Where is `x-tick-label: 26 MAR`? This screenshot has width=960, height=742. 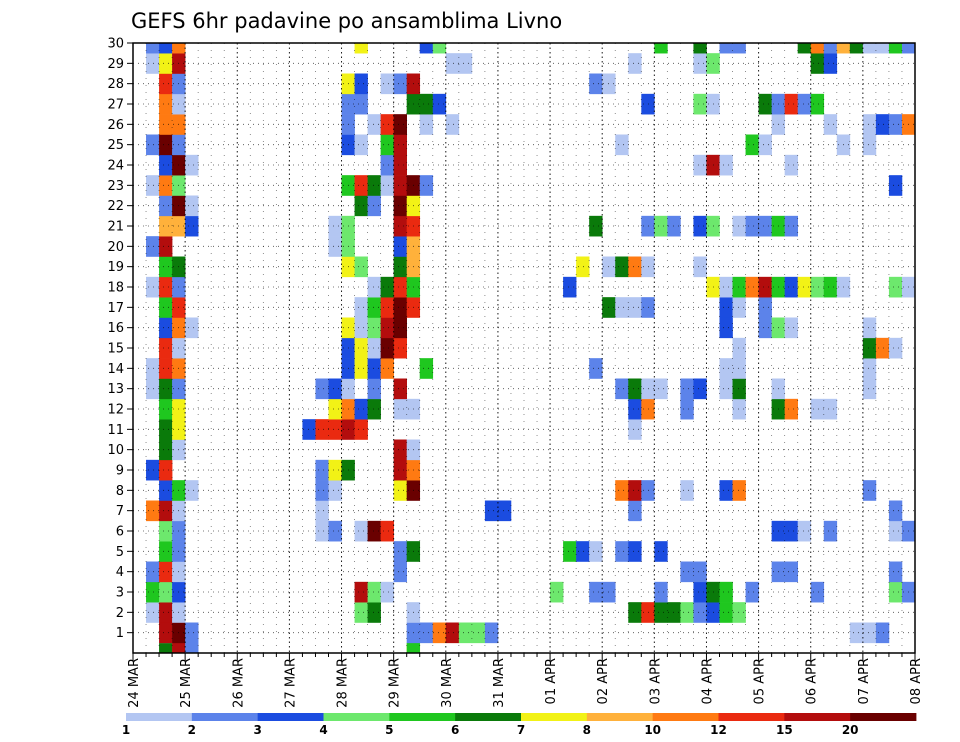 x-tick-label: 26 MAR is located at coordinates (238, 683).